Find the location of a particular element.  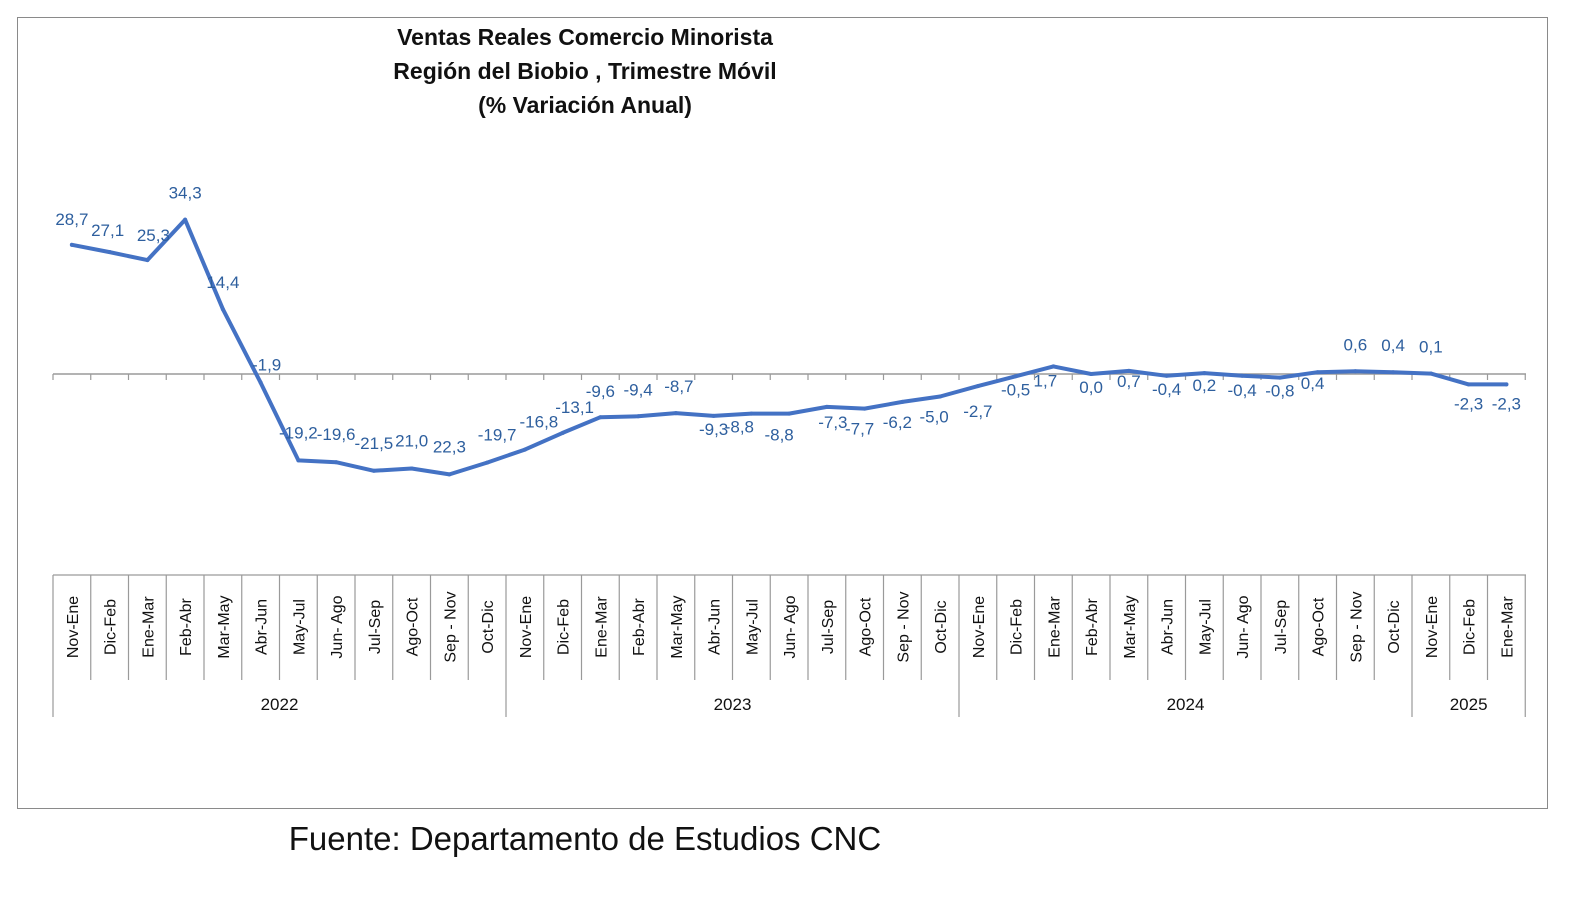

data-label: -8,7 is located at coordinates (678, 386).